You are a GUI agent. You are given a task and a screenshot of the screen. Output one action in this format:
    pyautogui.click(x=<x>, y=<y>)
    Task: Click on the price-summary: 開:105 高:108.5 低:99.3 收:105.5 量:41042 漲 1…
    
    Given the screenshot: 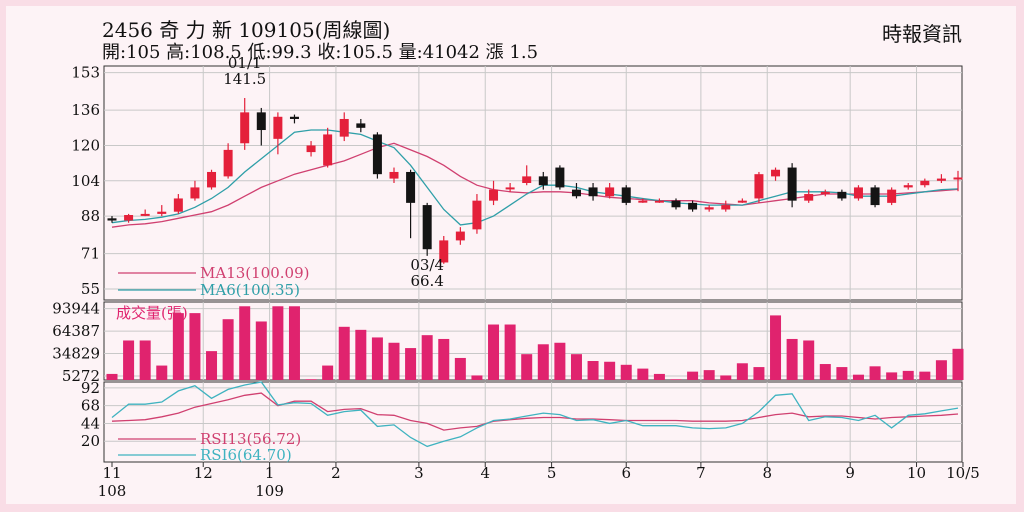 What is the action you would take?
    pyautogui.click(x=320, y=52)
    